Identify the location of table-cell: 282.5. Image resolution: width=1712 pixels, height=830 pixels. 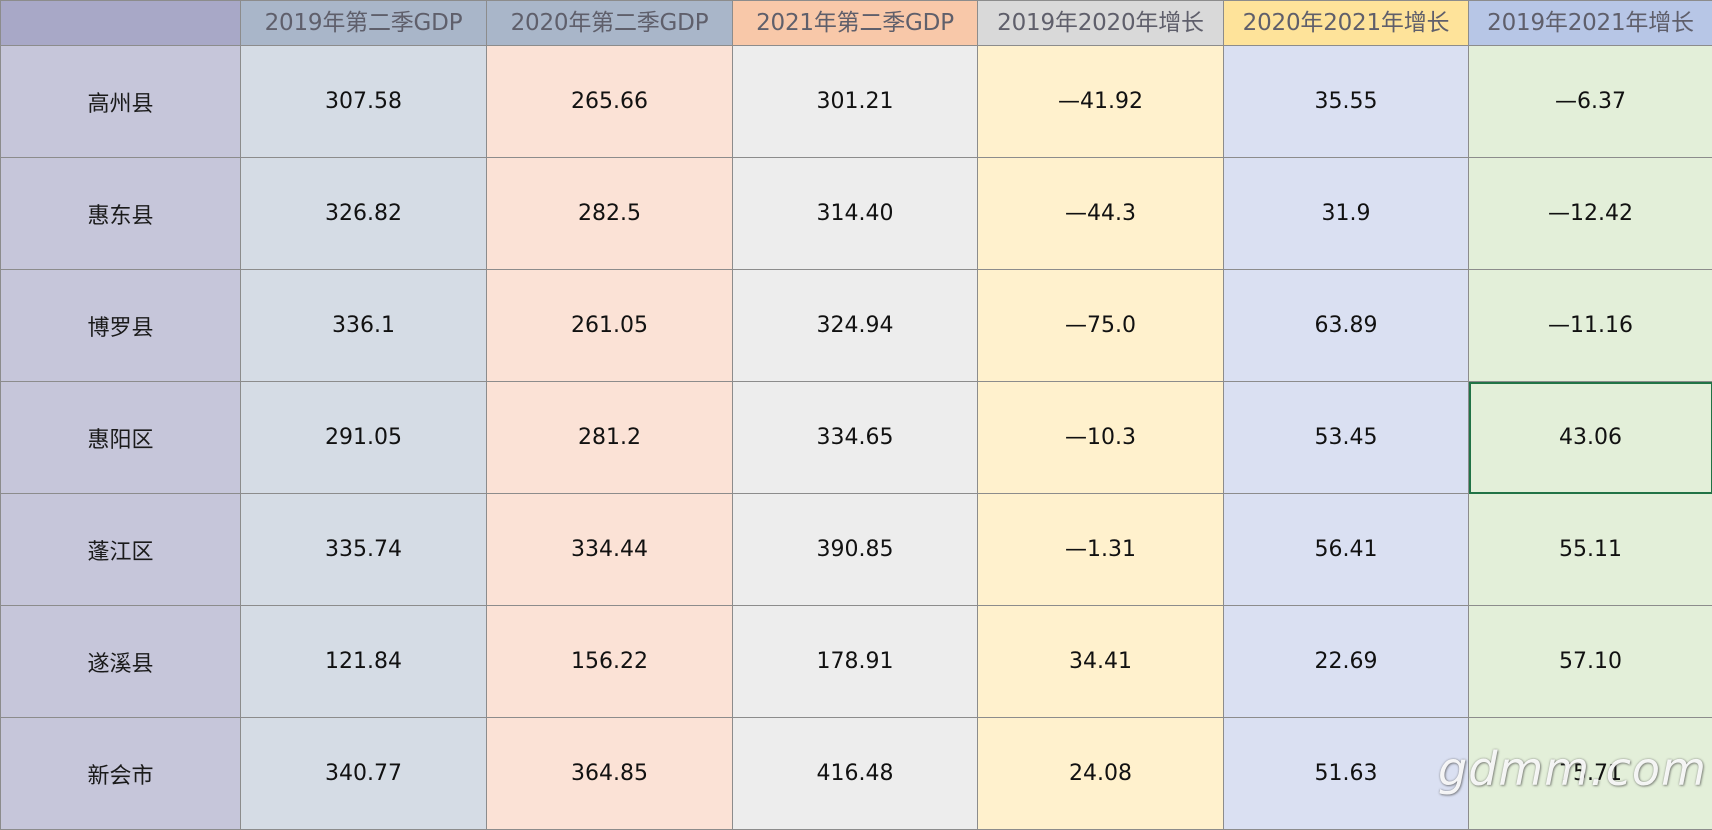
(609, 213).